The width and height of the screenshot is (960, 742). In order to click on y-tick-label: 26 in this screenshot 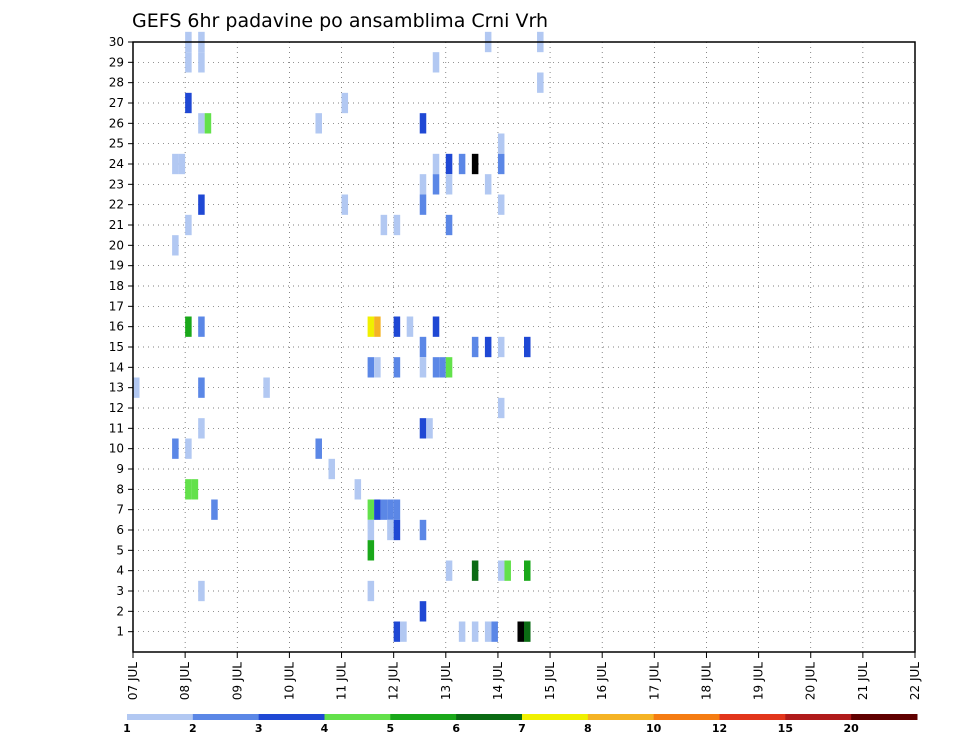, I will do `click(116, 123)`.